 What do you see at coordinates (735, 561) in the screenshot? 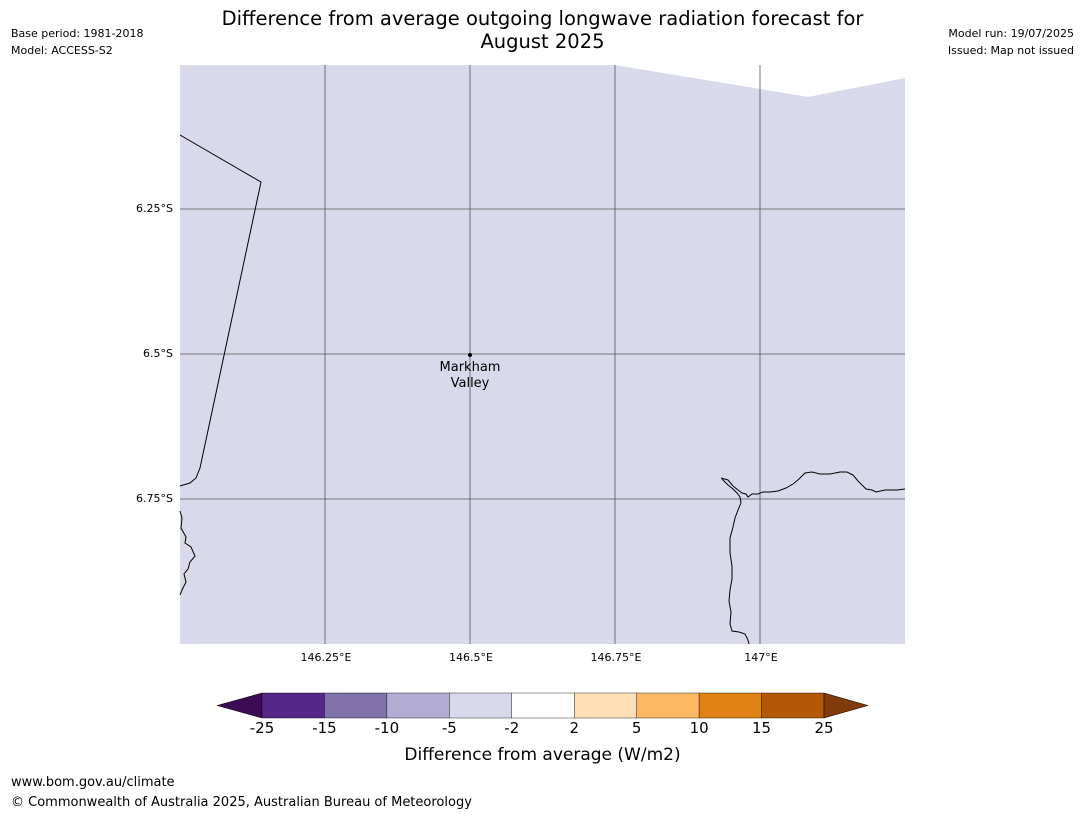
I see `coastline-river` at bounding box center [735, 561].